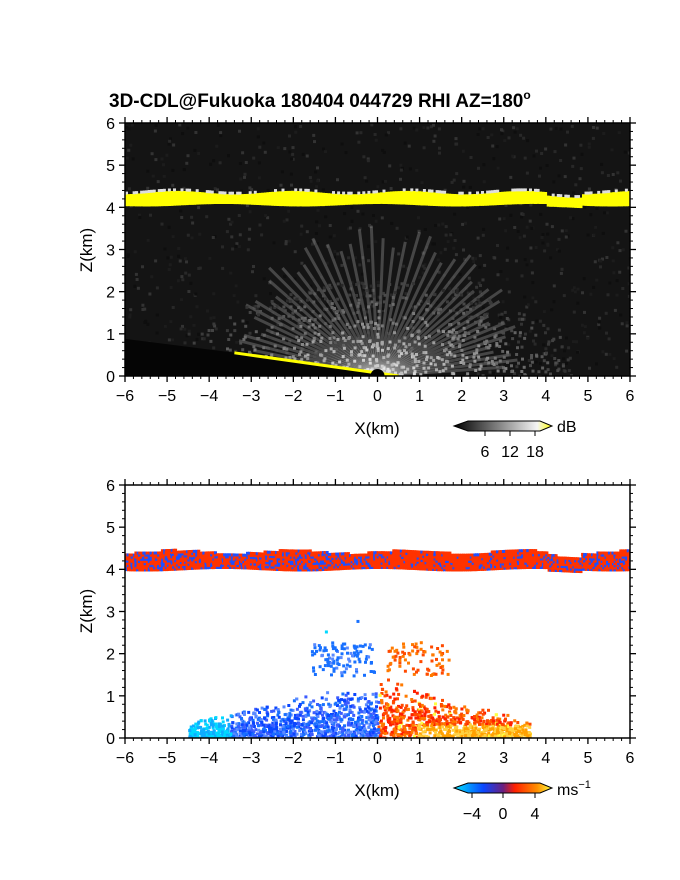  What do you see at coordinates (514, 440) in the screenshot?
I see `colorbar-db: dB 6 12 18` at bounding box center [514, 440].